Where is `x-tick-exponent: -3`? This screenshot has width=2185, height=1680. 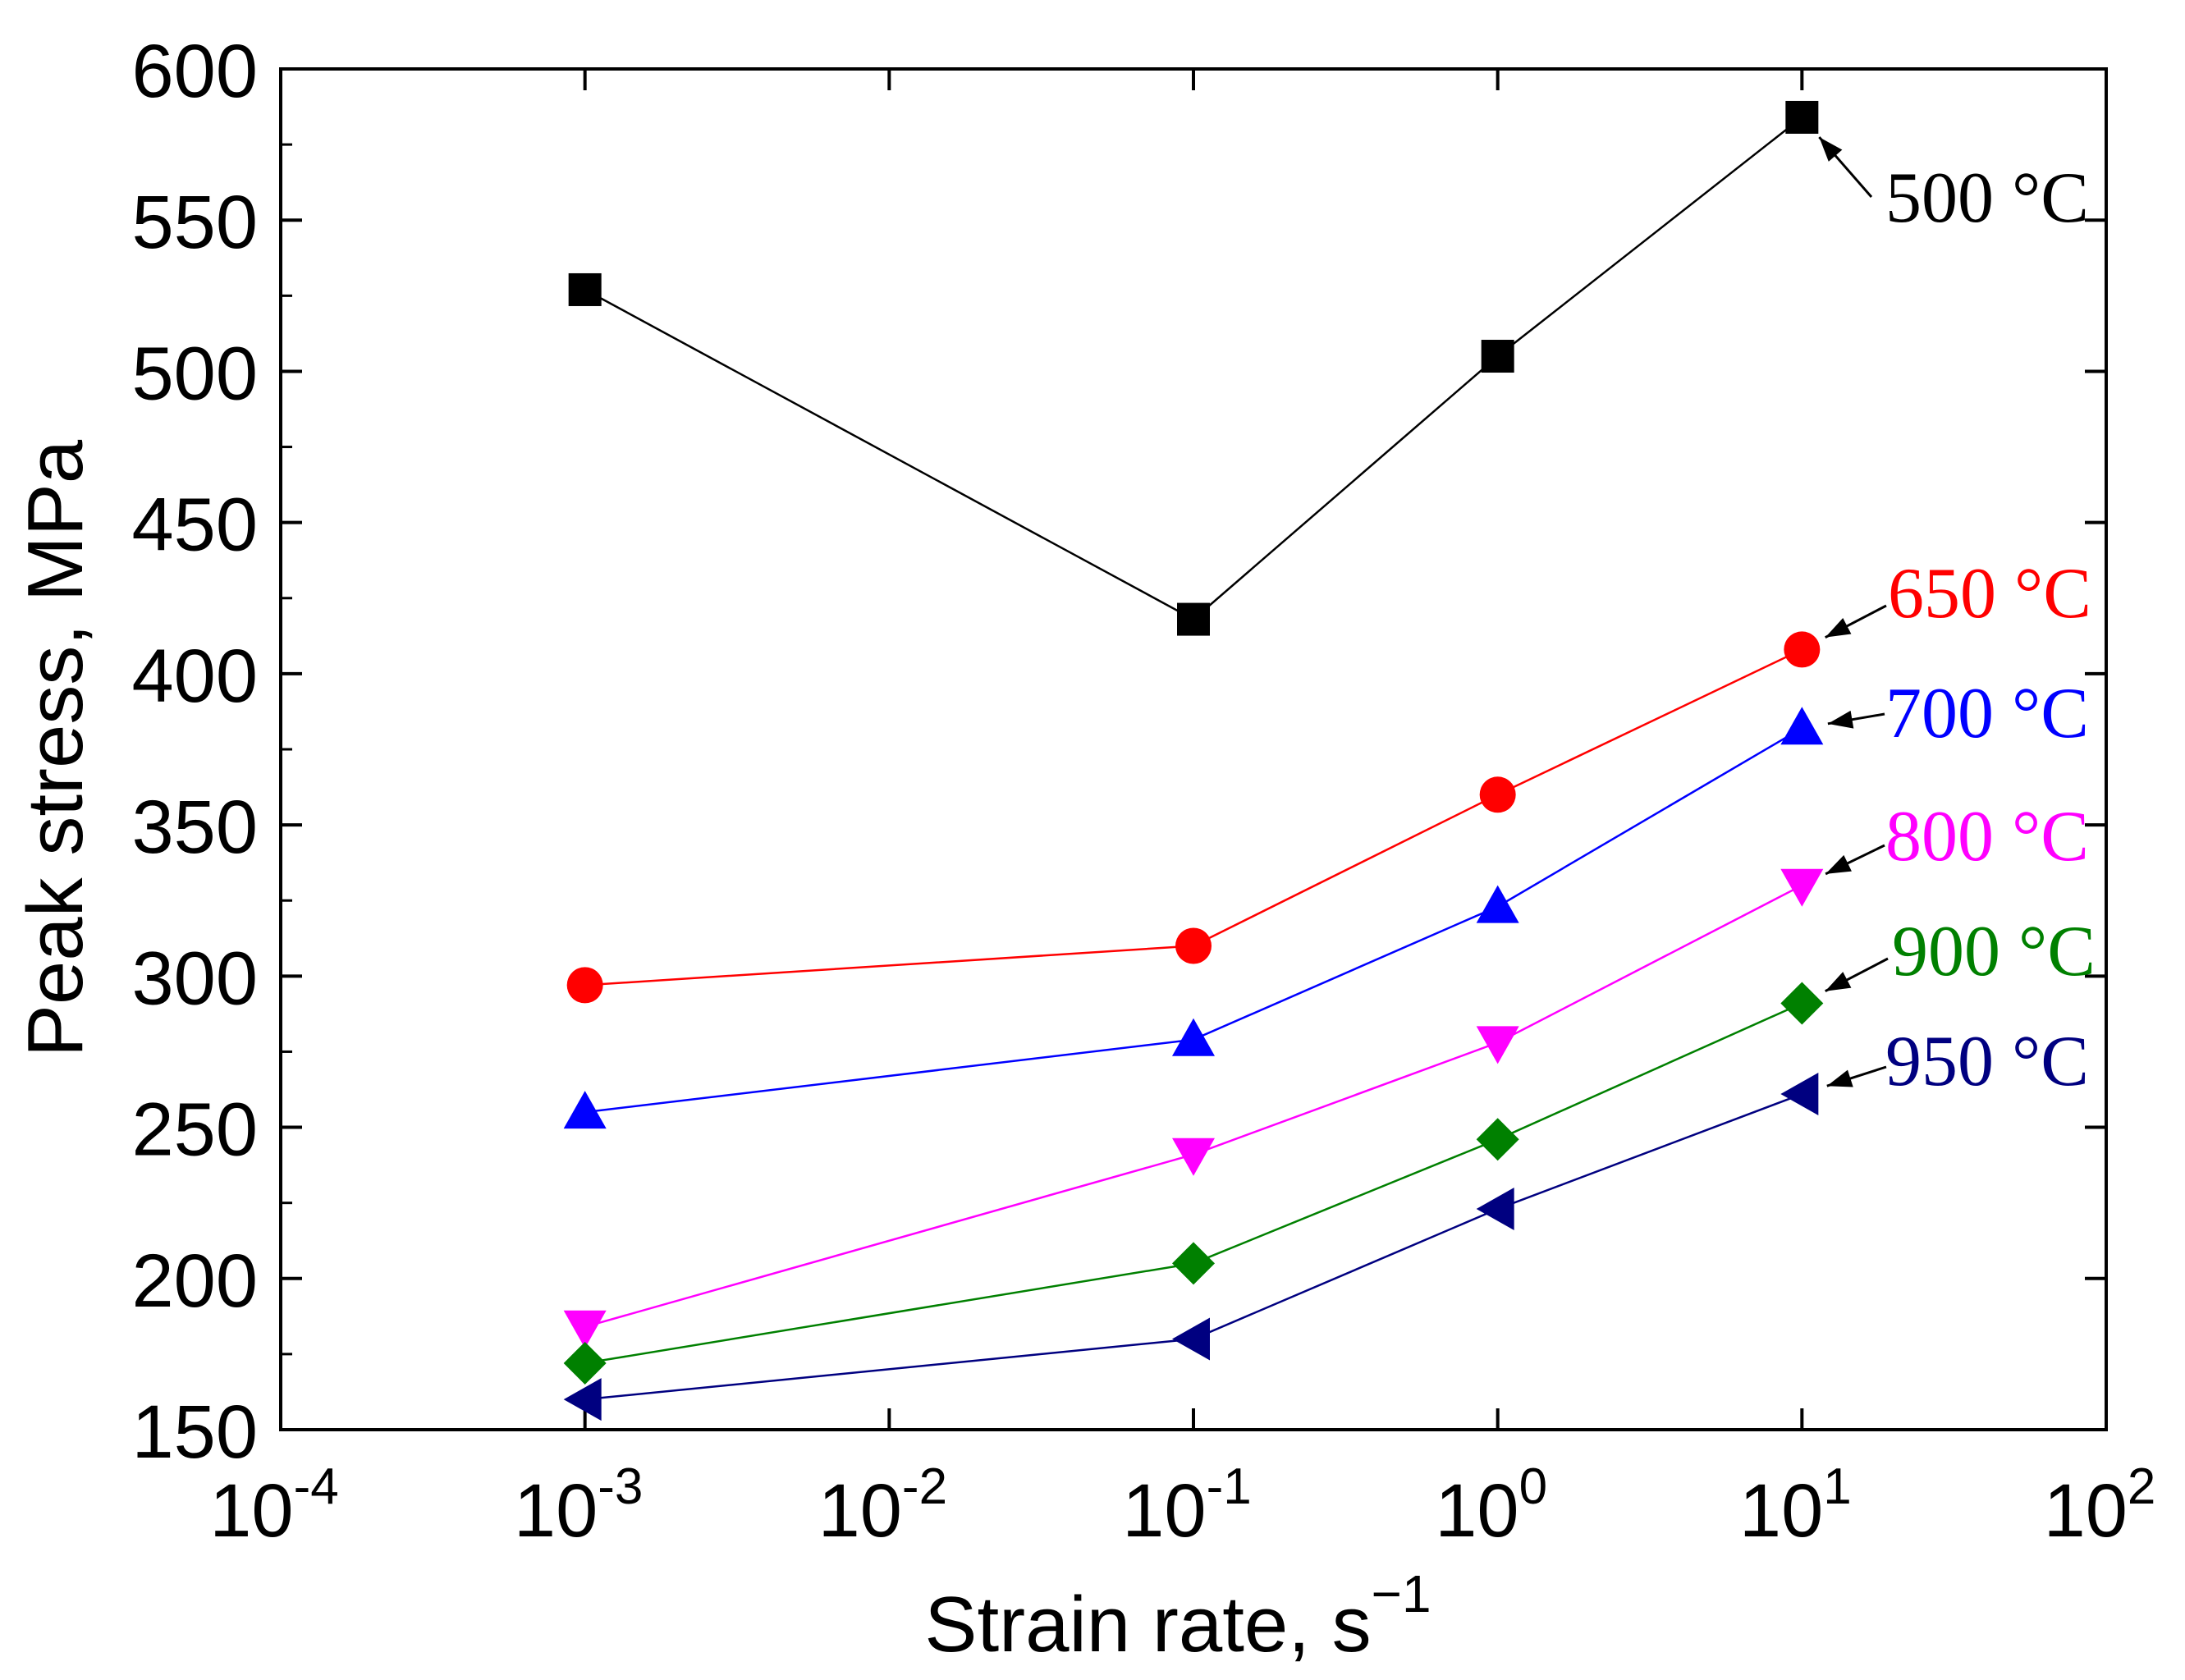
x-tick-exponent: -3 is located at coordinates (620, 1486).